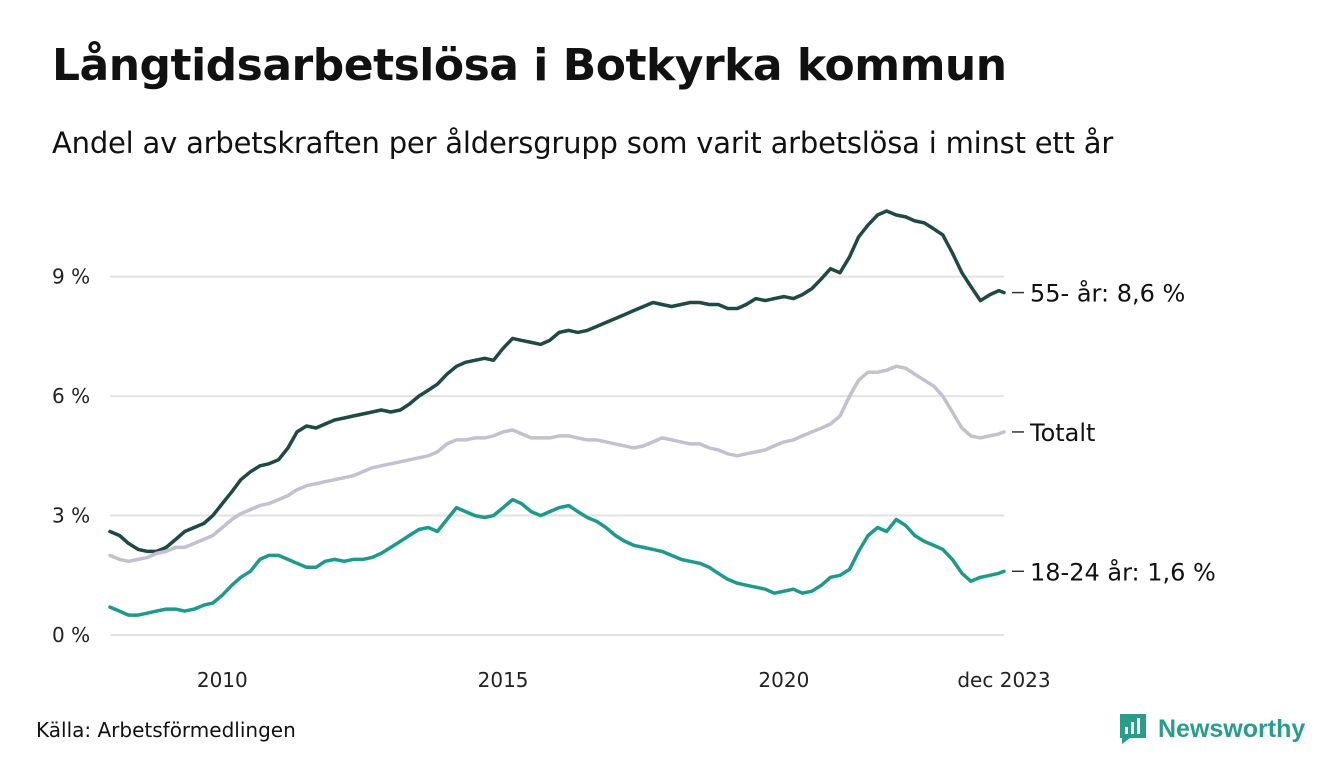  Describe the element at coordinates (783, 680) in the screenshot. I see `x-tick-label: 2020` at that location.